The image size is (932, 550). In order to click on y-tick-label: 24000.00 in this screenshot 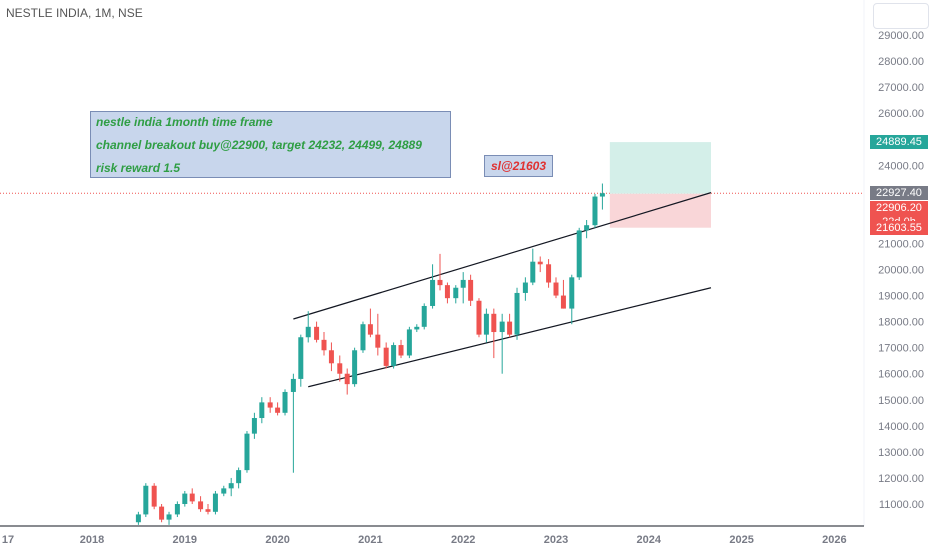, I will do `click(901, 166)`.